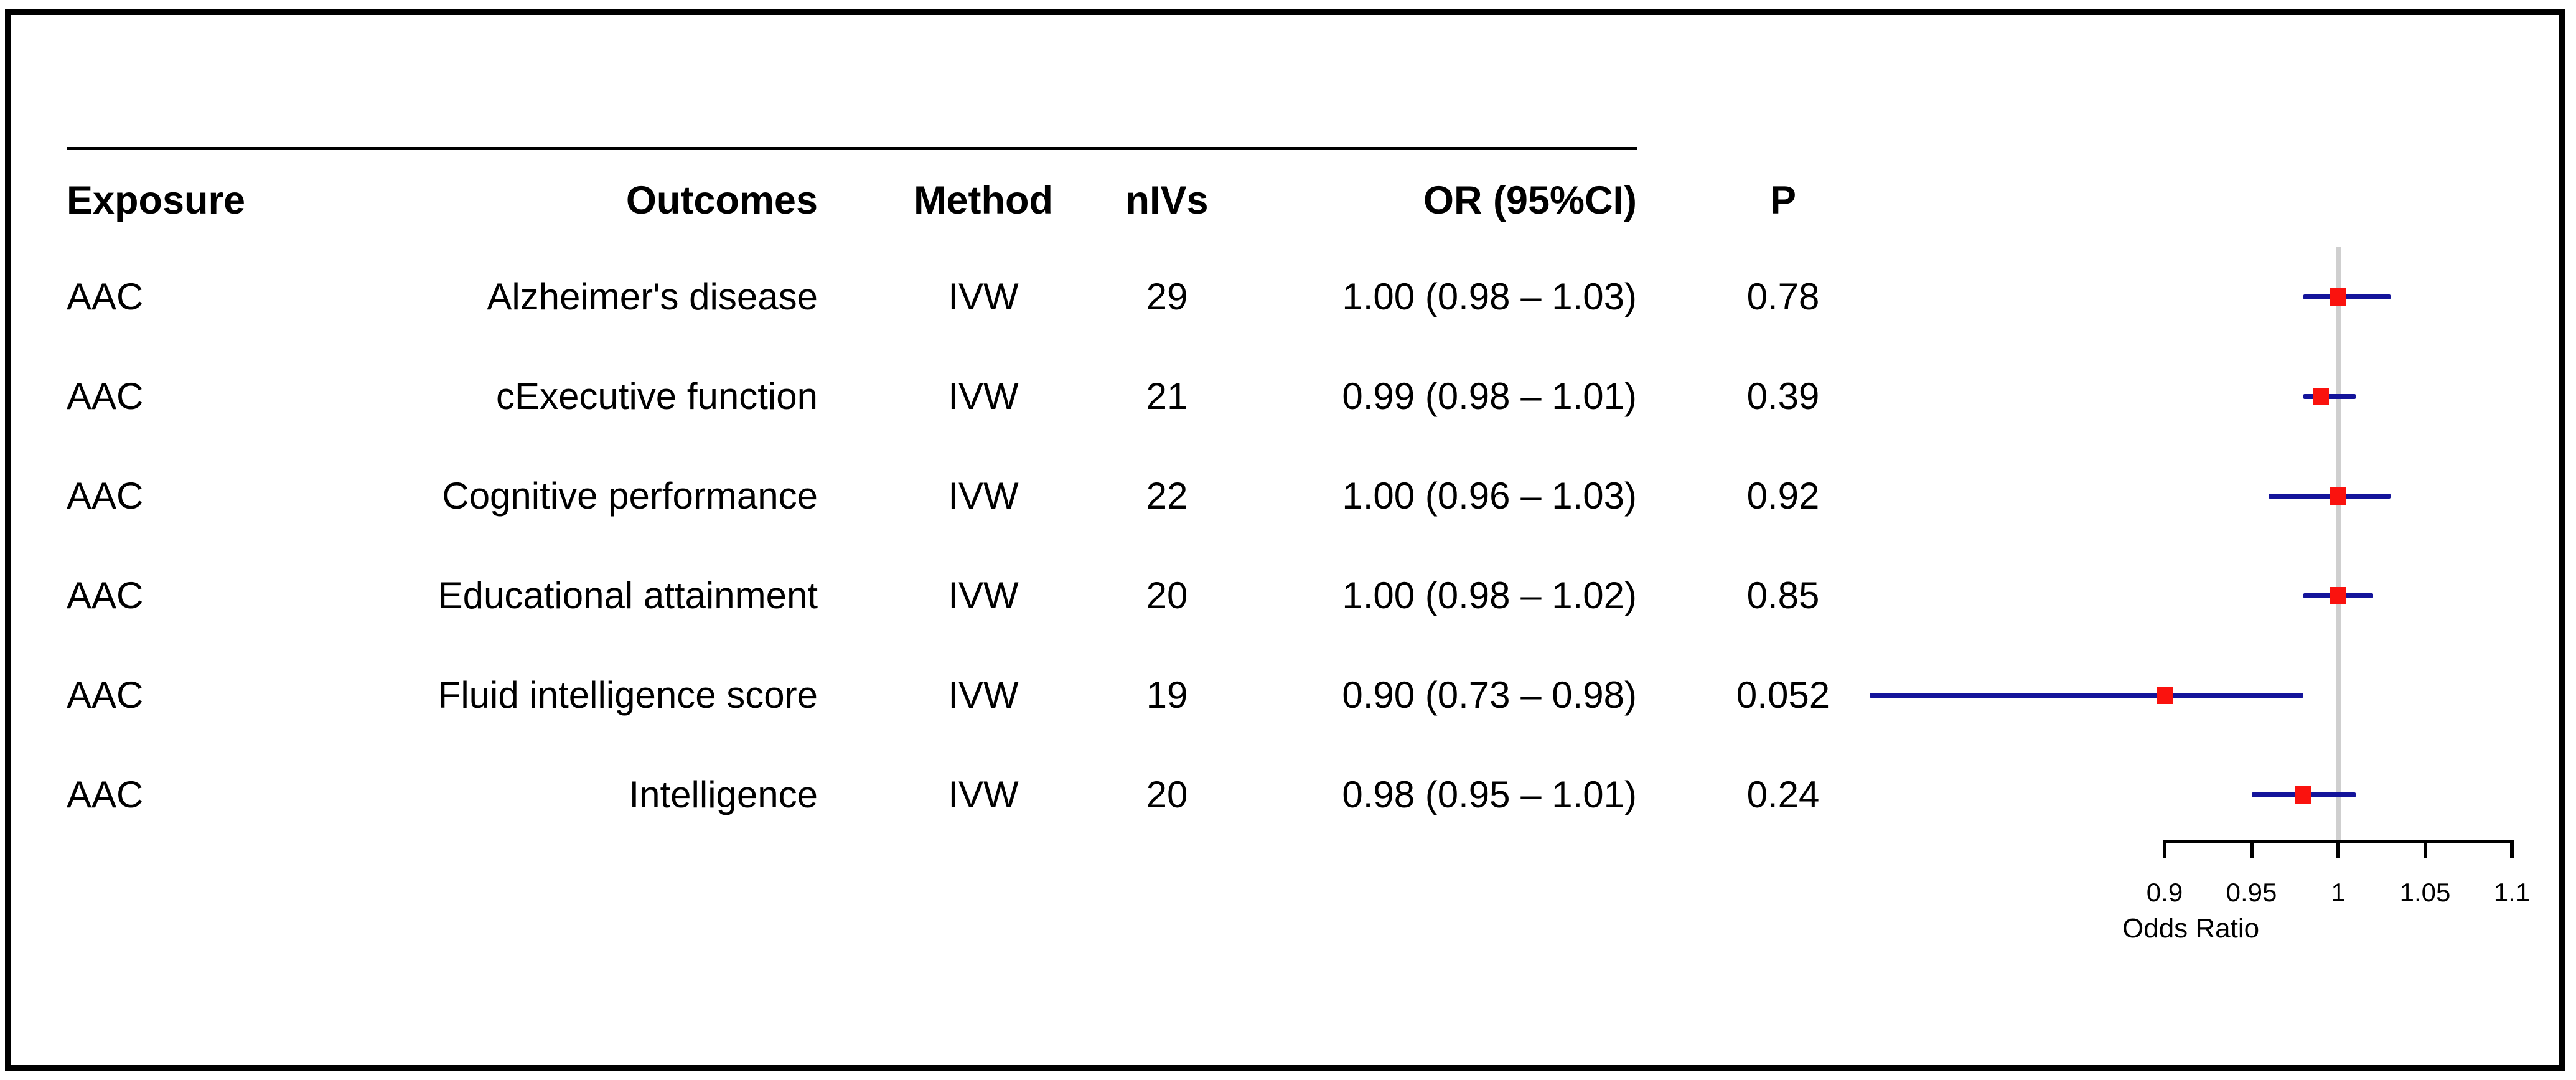  What do you see at coordinates (2338, 892) in the screenshot?
I see `x-tick-label: 1` at bounding box center [2338, 892].